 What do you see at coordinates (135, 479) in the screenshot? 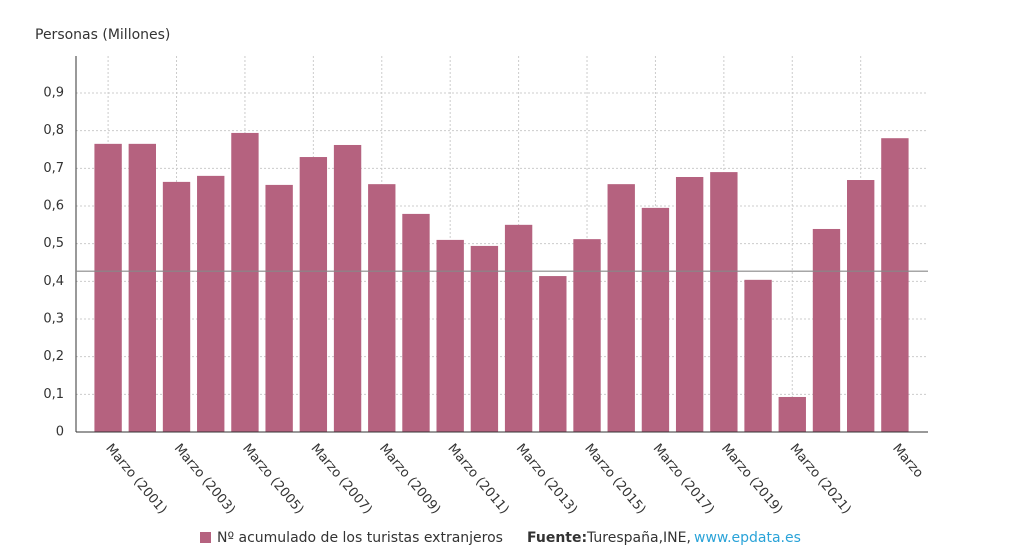
I see `x-tick-label: Marzo (2001)` at bounding box center [135, 479].